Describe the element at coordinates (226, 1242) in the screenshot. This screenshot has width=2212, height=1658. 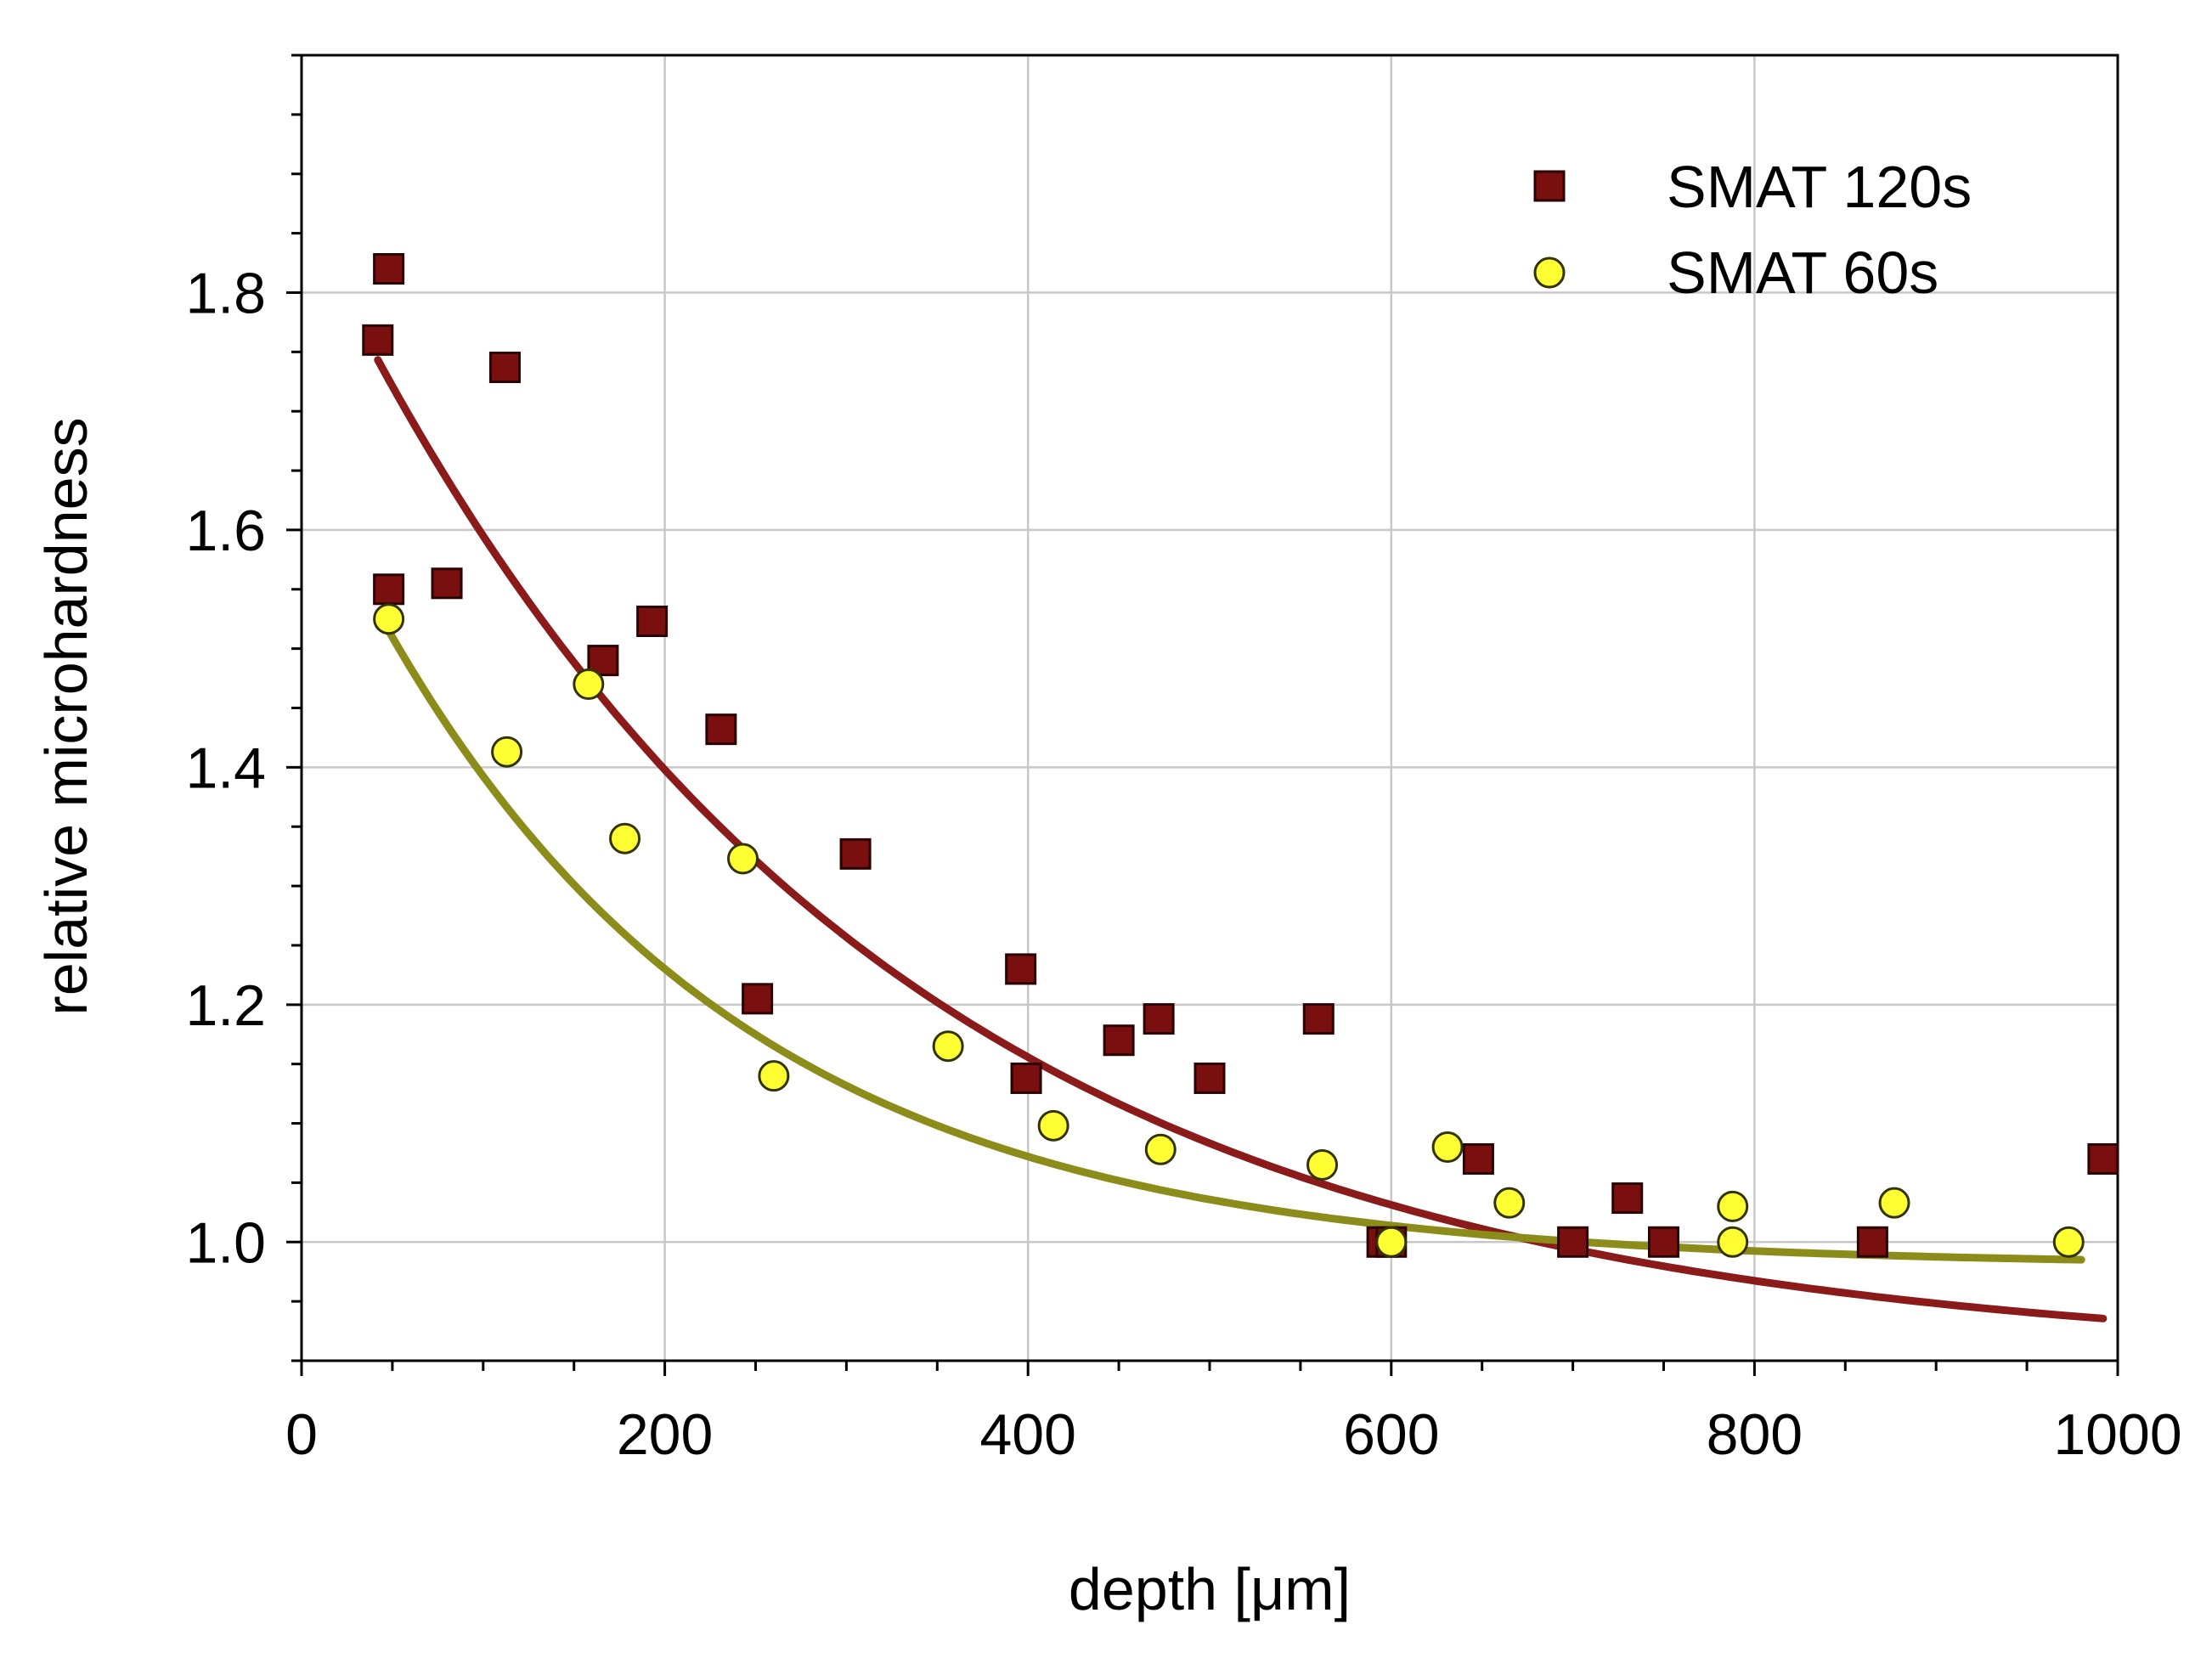
I see `y-tick-label: 1.0` at that location.